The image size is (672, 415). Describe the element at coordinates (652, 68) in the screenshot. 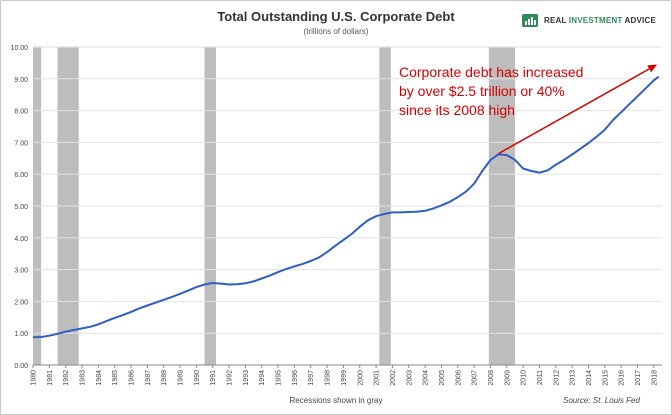

I see `annotation-arrow-head` at that location.